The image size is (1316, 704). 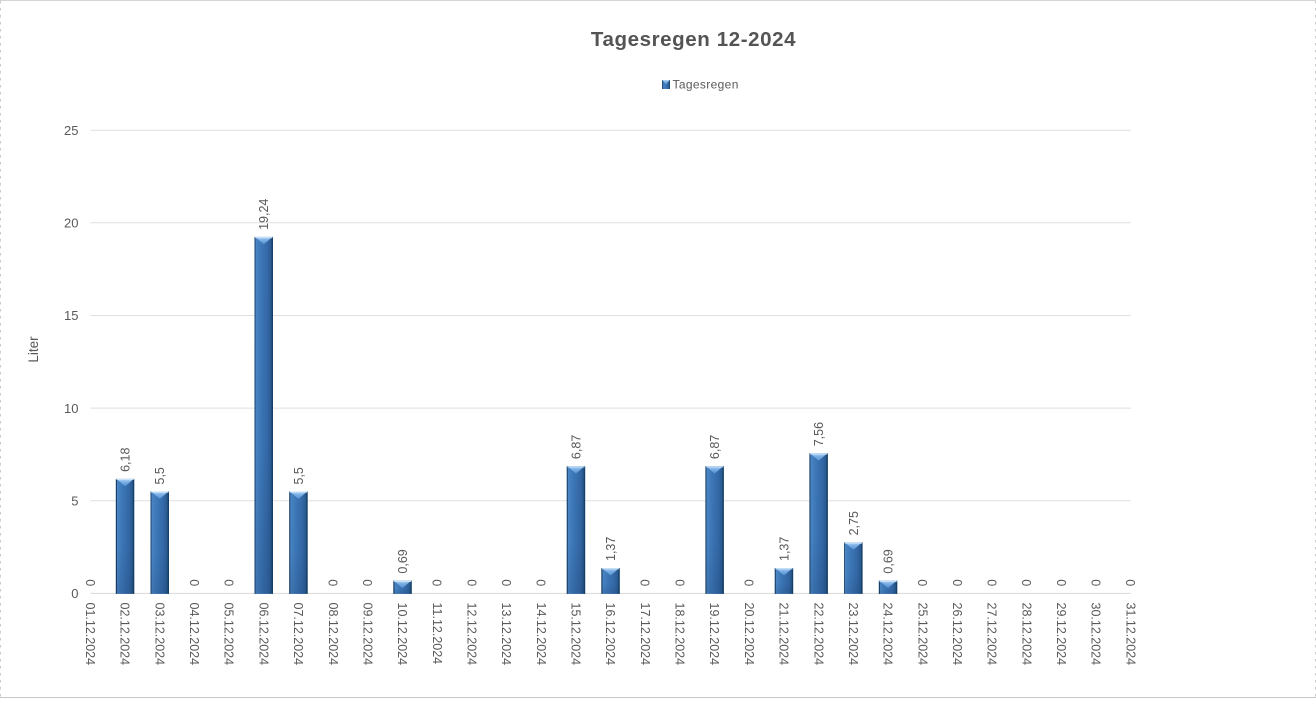 What do you see at coordinates (263, 634) in the screenshot?
I see `svg-text: 06.12.2024` at bounding box center [263, 634].